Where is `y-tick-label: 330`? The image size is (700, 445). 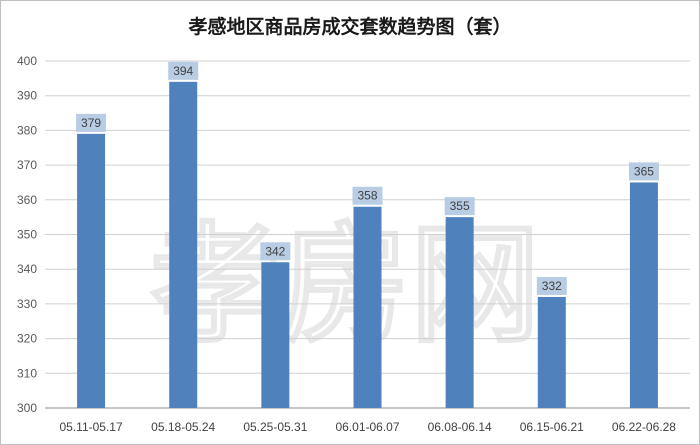
y-tick-label: 330 is located at coordinates (27, 304).